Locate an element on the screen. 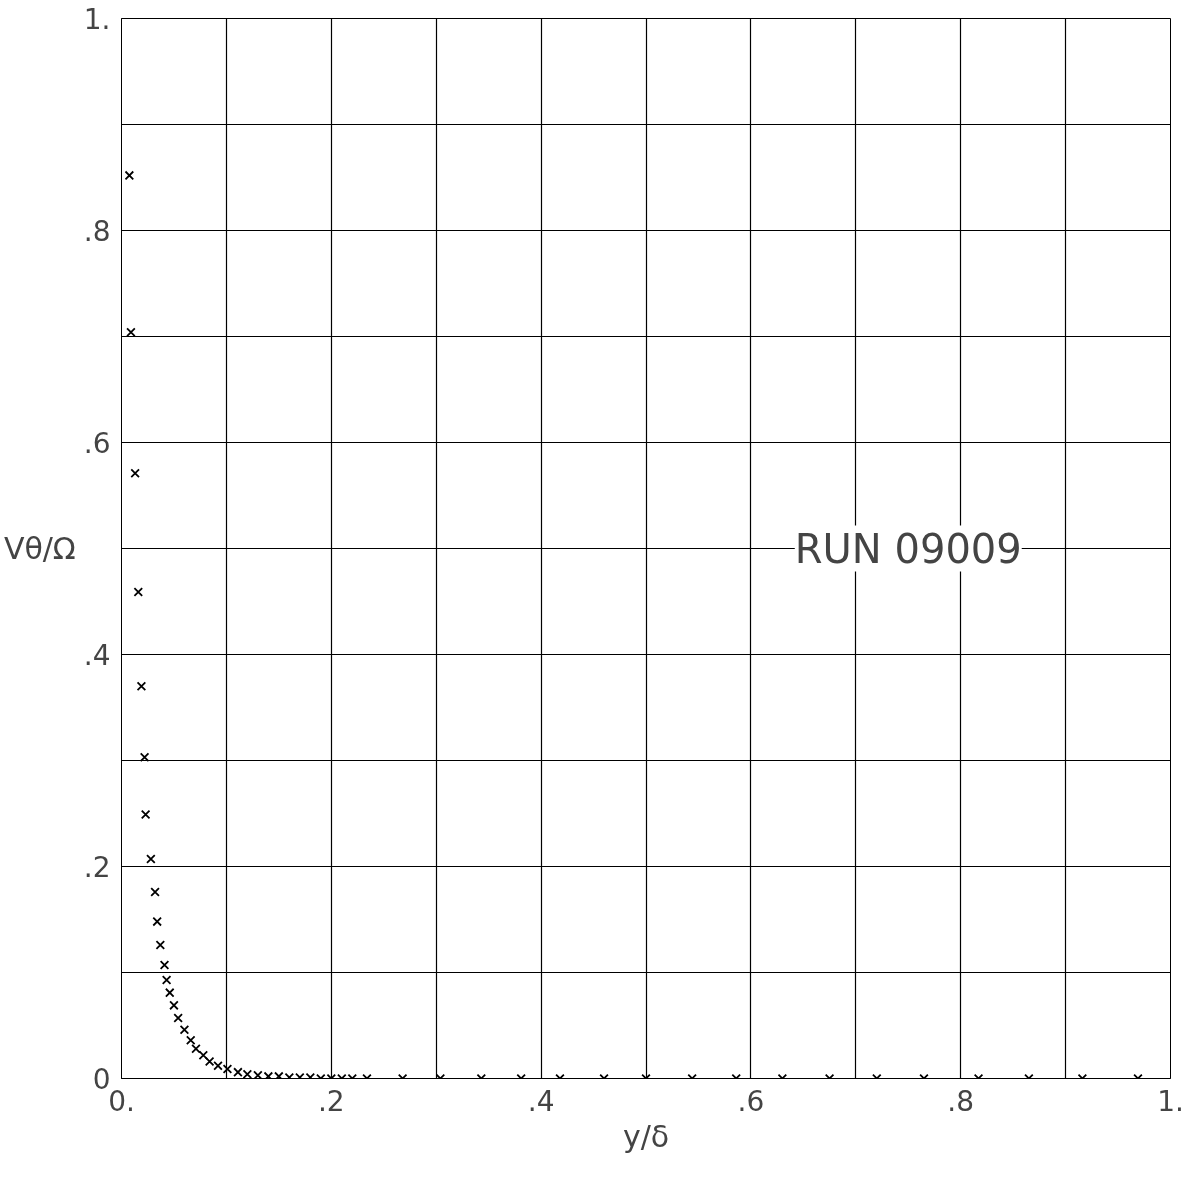 This screenshot has width=1198, height=1183. y-tick-label: .4 is located at coordinates (97, 655).